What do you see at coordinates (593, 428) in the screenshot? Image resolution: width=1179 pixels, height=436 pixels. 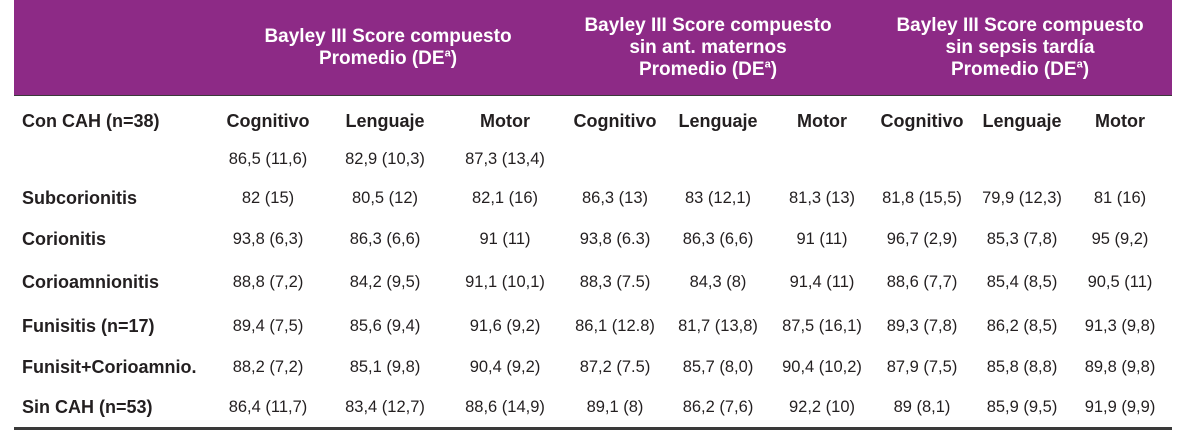 I see `bottom-rule` at bounding box center [593, 428].